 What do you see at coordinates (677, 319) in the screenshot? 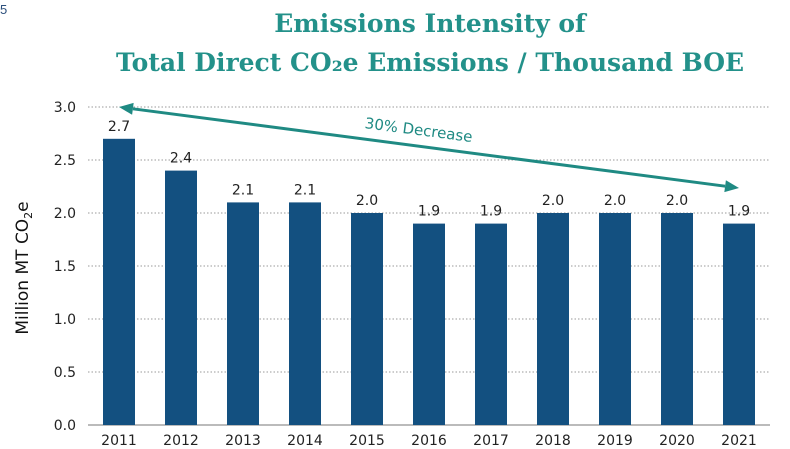
I see `bar-2020` at bounding box center [677, 319].